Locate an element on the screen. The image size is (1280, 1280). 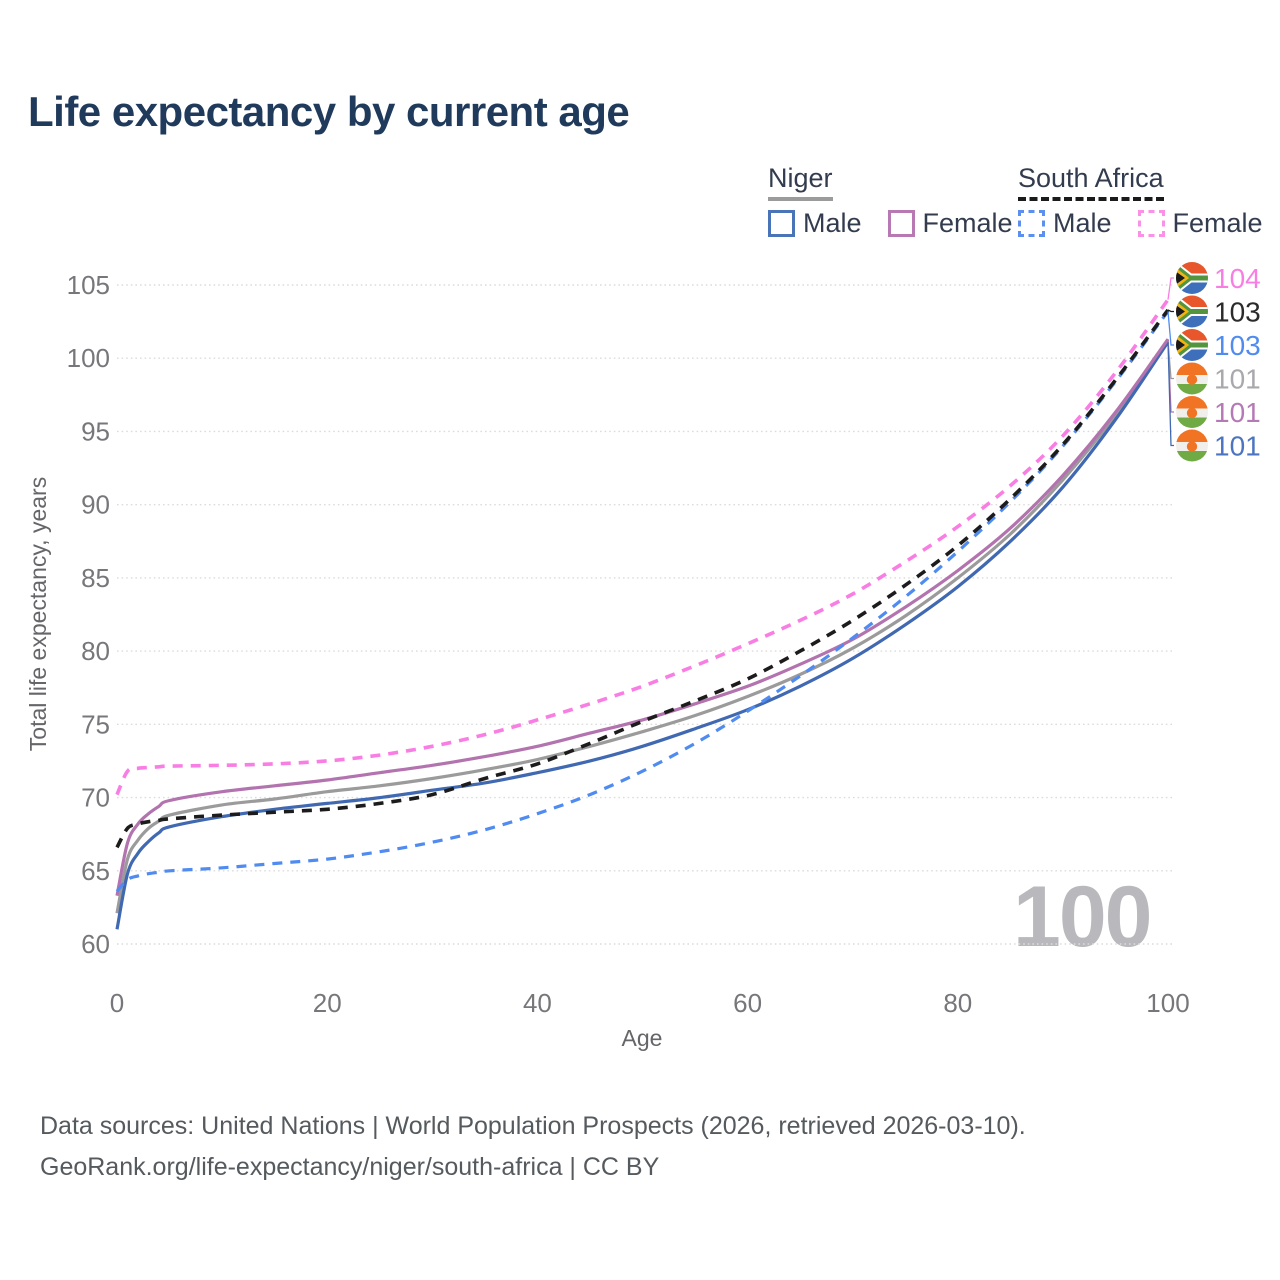
niger-female-swatch-icon is located at coordinates (901, 223).